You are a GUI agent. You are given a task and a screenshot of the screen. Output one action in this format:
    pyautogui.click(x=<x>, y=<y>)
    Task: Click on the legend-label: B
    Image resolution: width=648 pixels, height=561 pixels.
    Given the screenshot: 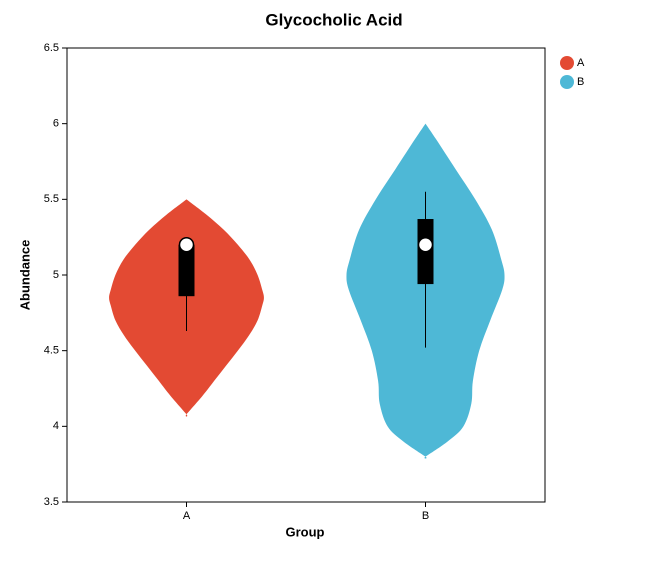 What is the action you would take?
    pyautogui.click(x=580, y=82)
    